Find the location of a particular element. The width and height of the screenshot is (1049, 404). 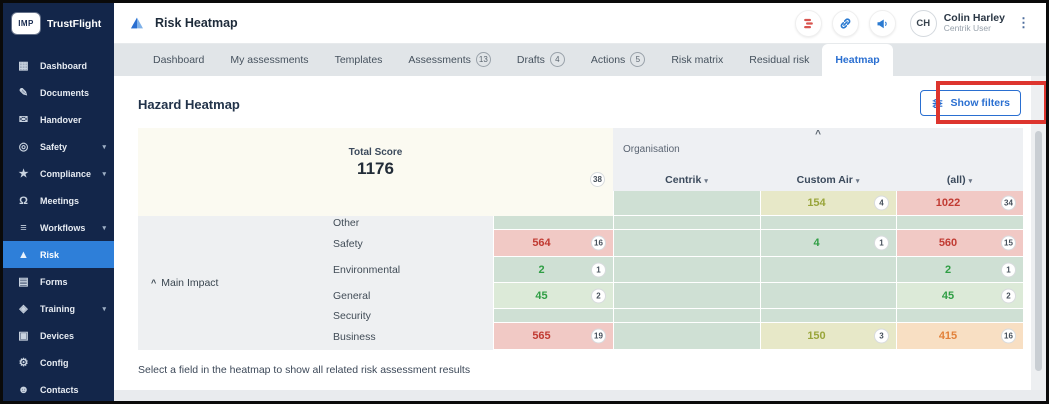

tab-actions: Actions 5 is located at coordinates (618, 60).